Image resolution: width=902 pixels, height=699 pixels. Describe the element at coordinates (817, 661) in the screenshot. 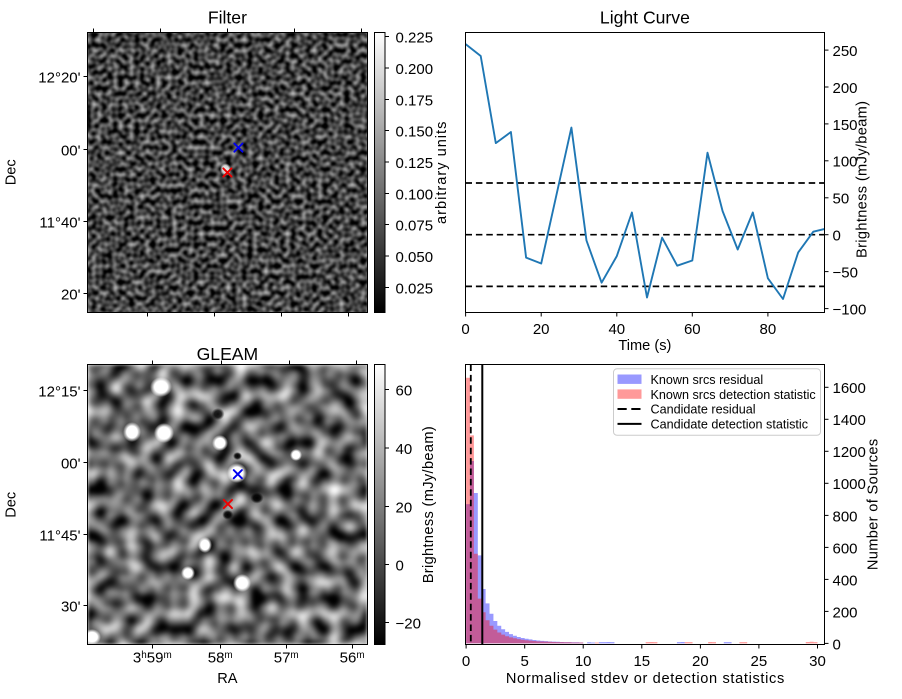

I see `svg-text: 30` at that location.